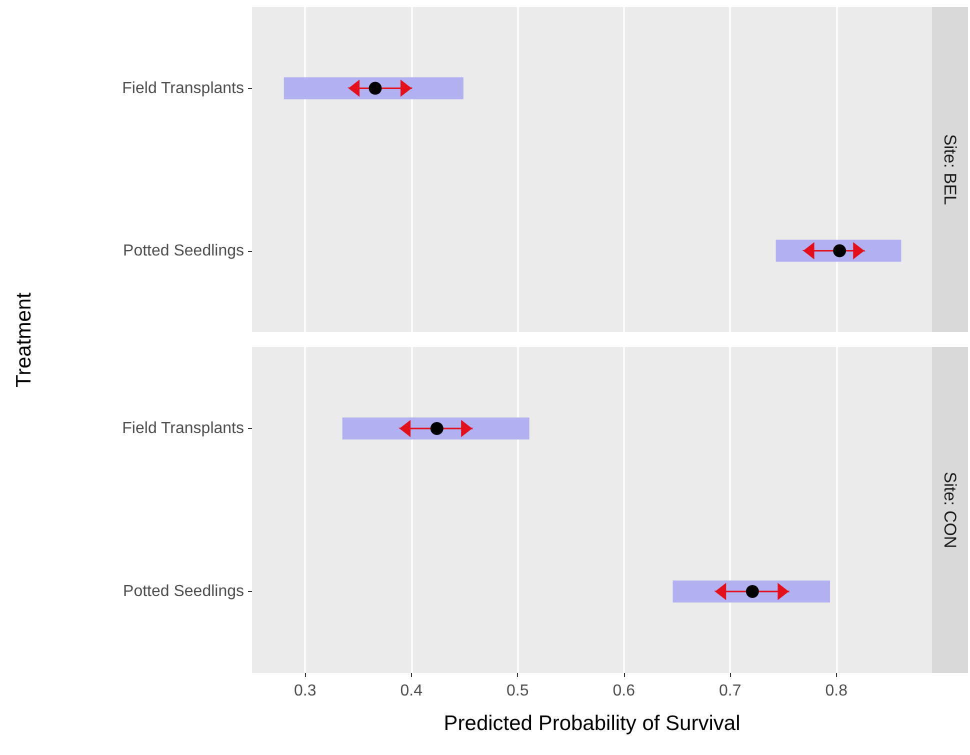 The image size is (970, 755). What do you see at coordinates (24, 340) in the screenshot?
I see `y-axis-title: Treatment` at bounding box center [24, 340].